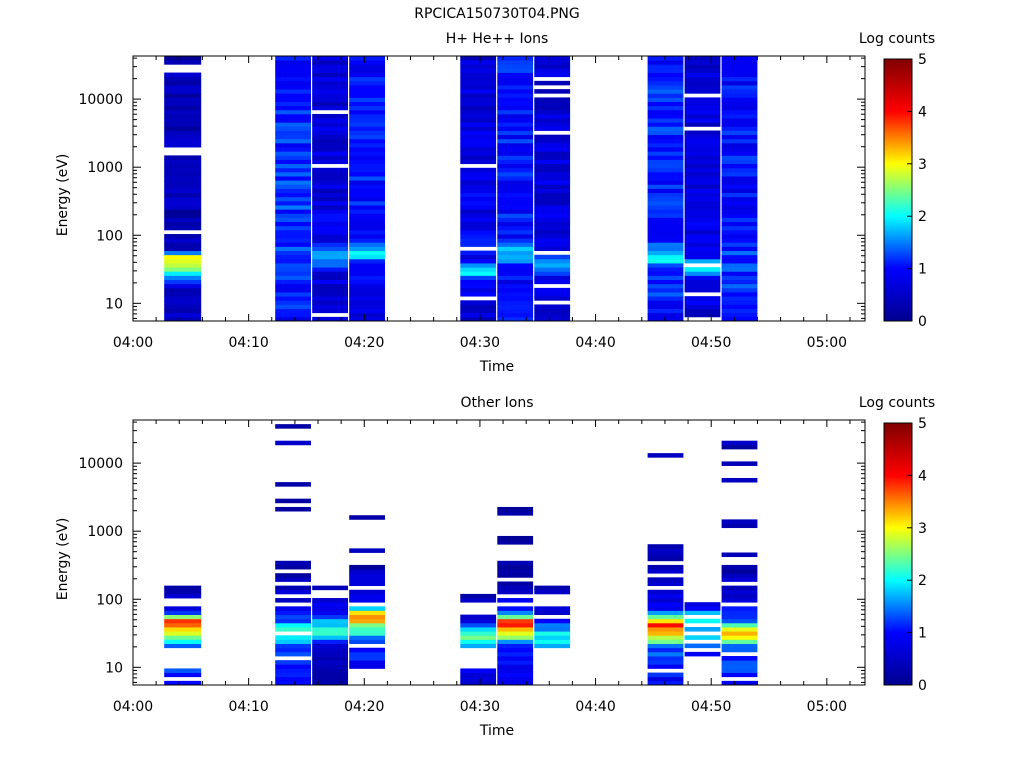 This screenshot has width=1024, height=768. I want to click on colorbar-tick-label: 3, so click(922, 529).